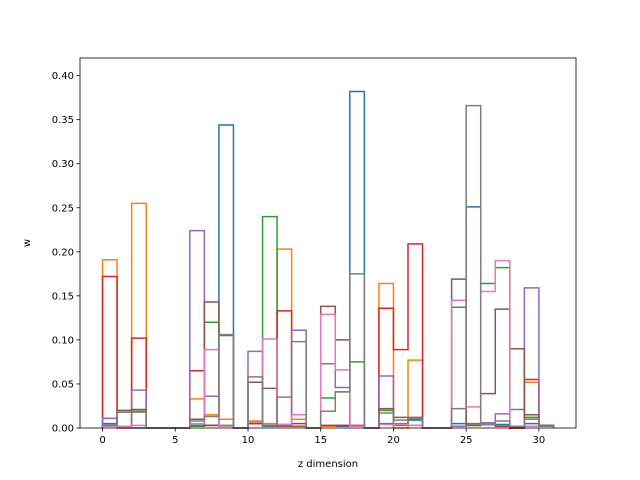 The width and height of the screenshot is (640, 480). I want to click on x-tick-label: 15, so click(320, 440).